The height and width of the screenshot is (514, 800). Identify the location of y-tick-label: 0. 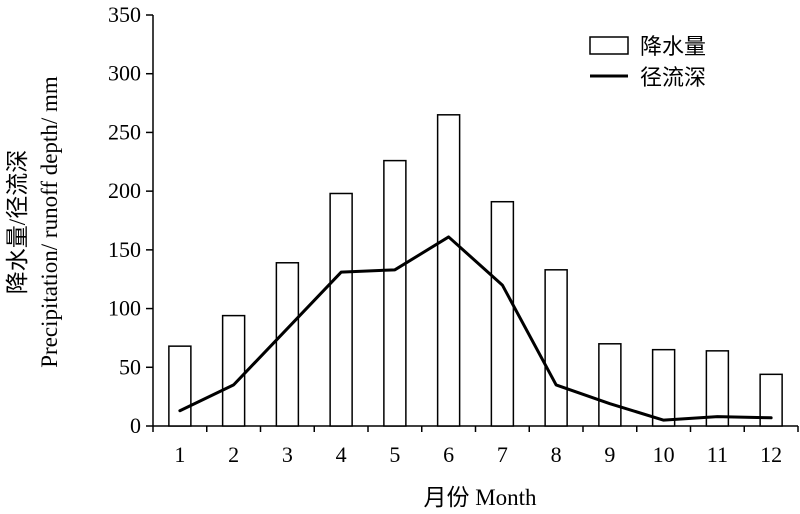
(135, 425).